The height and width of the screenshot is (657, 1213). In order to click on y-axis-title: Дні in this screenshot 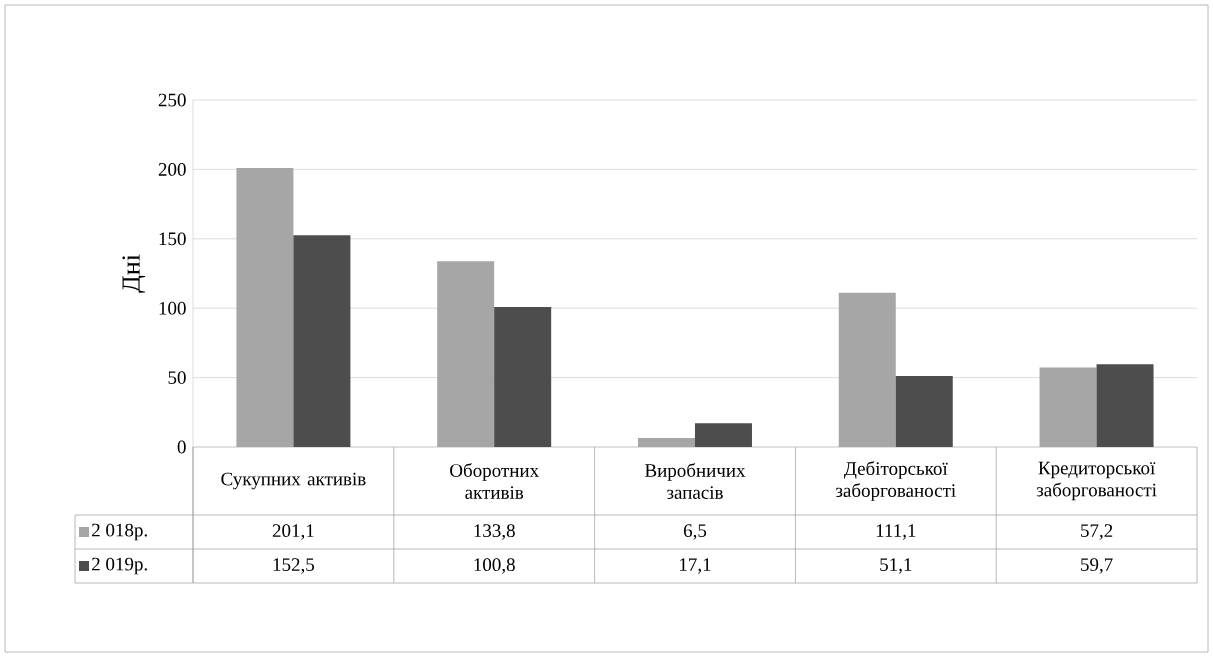, I will do `click(134, 273)`.